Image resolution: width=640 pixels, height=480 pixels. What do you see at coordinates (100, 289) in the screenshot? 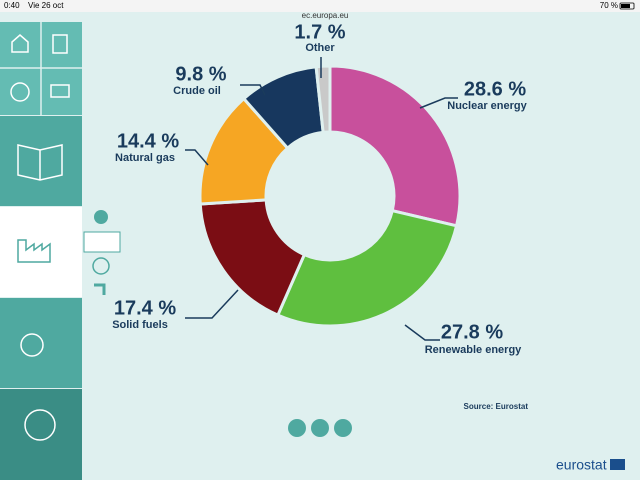
I see `submenu-arrow` at bounding box center [100, 289].